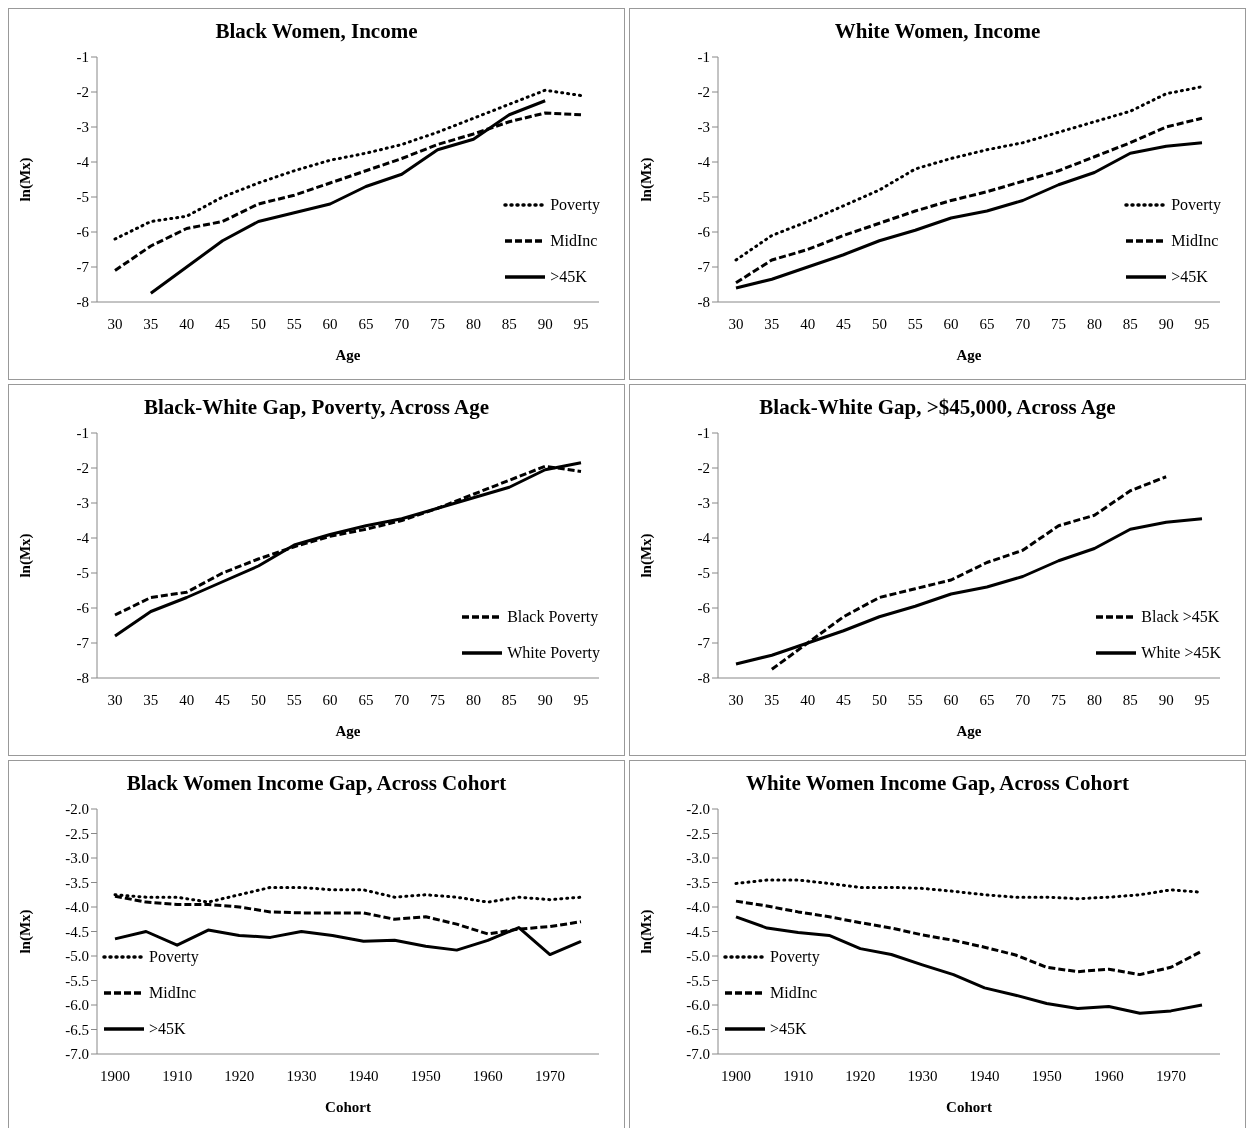 This screenshot has height=1128, width=1250. I want to click on x-axis-title: Cohort, so click(348, 1107).